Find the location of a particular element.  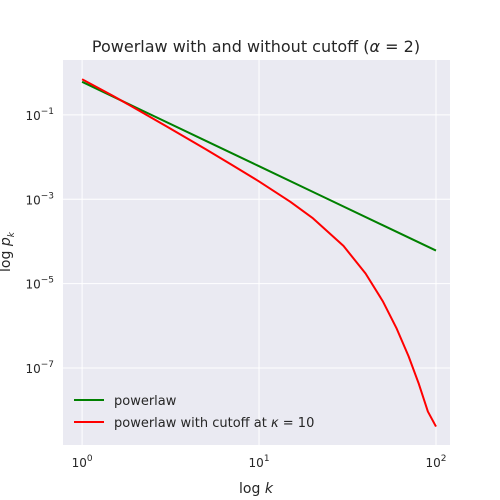

legend-label-powerlaw: powerlaw is located at coordinates (145, 401).